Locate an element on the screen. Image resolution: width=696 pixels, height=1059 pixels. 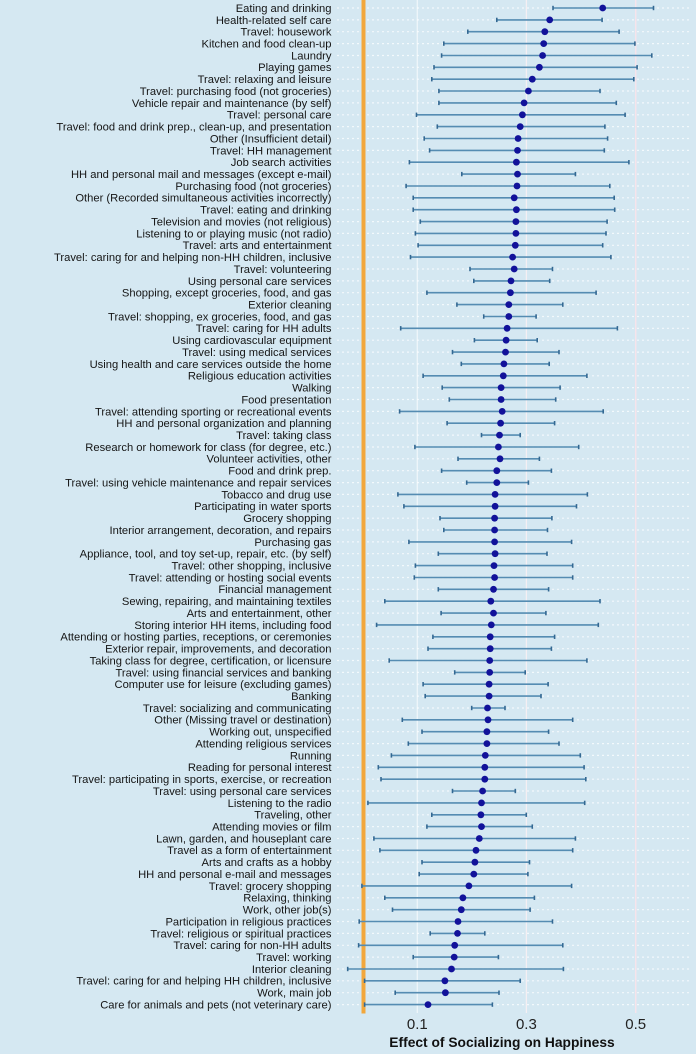
svg-text: Eating and drinking is located at coordinates (284, 9).